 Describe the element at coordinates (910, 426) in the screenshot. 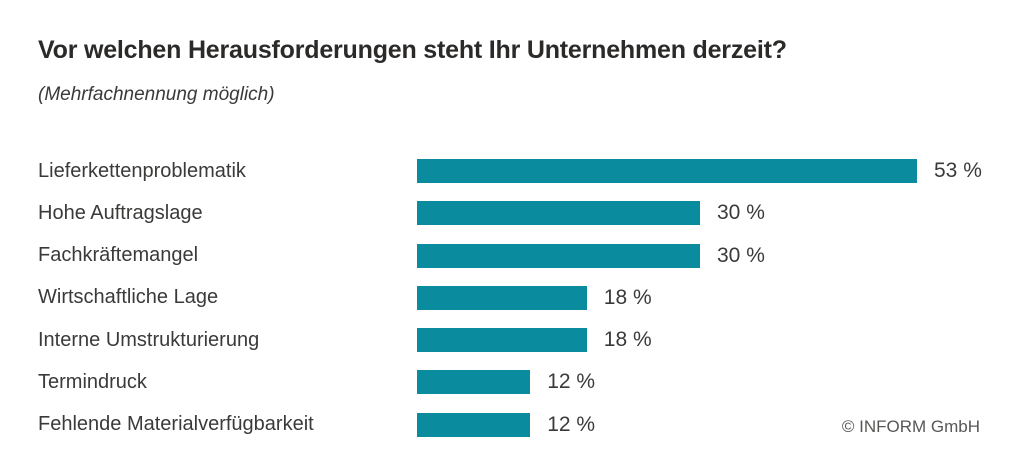

I see `copyright-notice: © INFORM GmbH` at that location.